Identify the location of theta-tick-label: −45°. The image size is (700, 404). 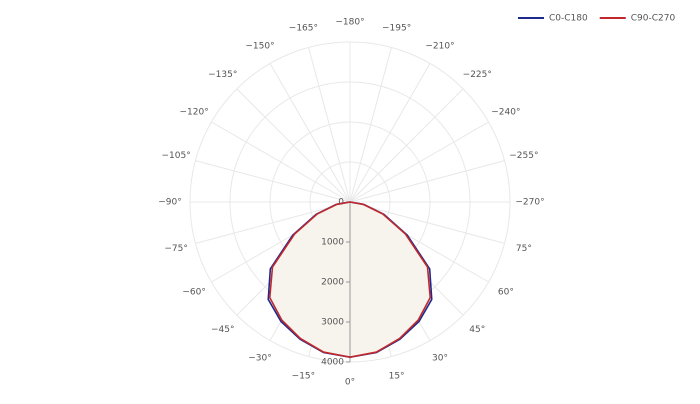
(223, 330).